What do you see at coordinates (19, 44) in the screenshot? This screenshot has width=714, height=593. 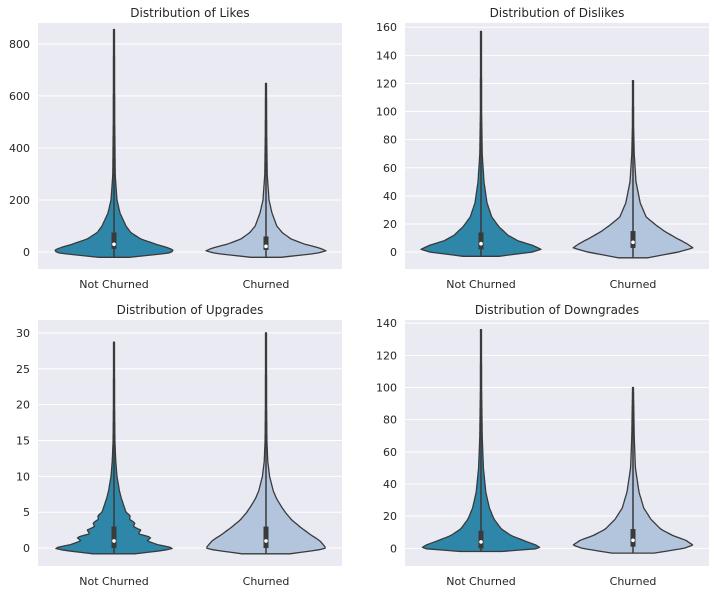 I see `y-tick-label: 800` at bounding box center [19, 44].